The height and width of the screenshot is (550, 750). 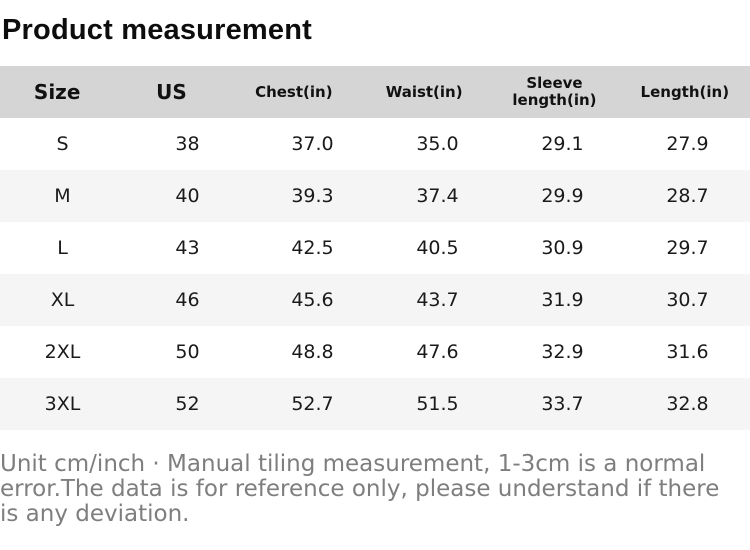 What do you see at coordinates (312, 248) in the screenshot?
I see `chest-cell: 42.5` at bounding box center [312, 248].